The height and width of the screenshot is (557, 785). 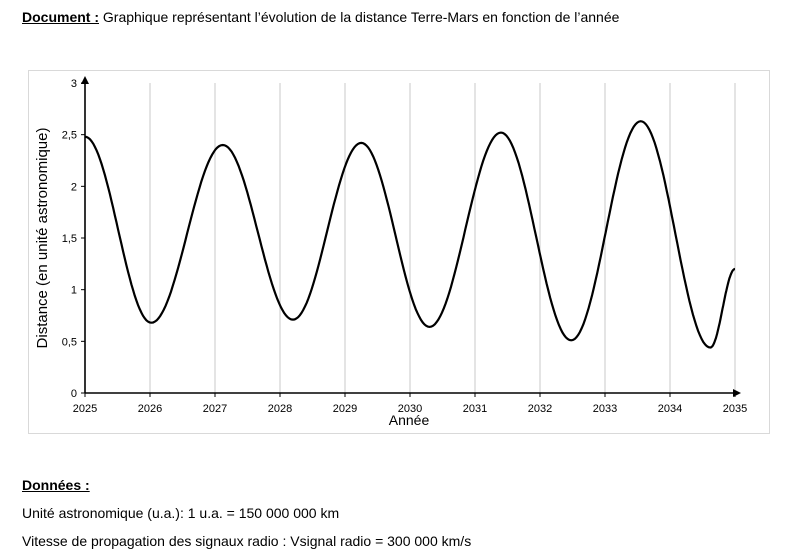 I want to click on donnees-title: Données :, so click(x=56, y=485).